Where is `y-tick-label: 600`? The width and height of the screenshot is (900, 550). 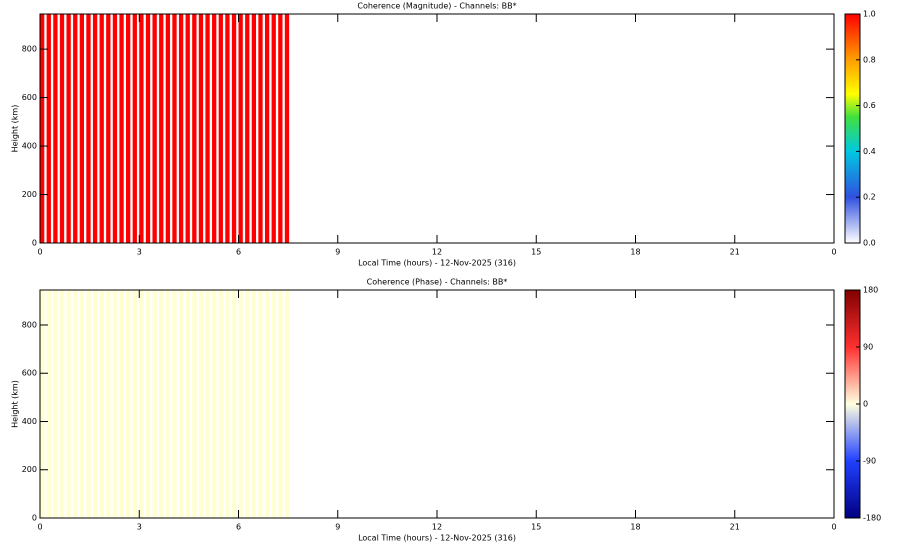
y-tick-label: 600 is located at coordinates (29, 97).